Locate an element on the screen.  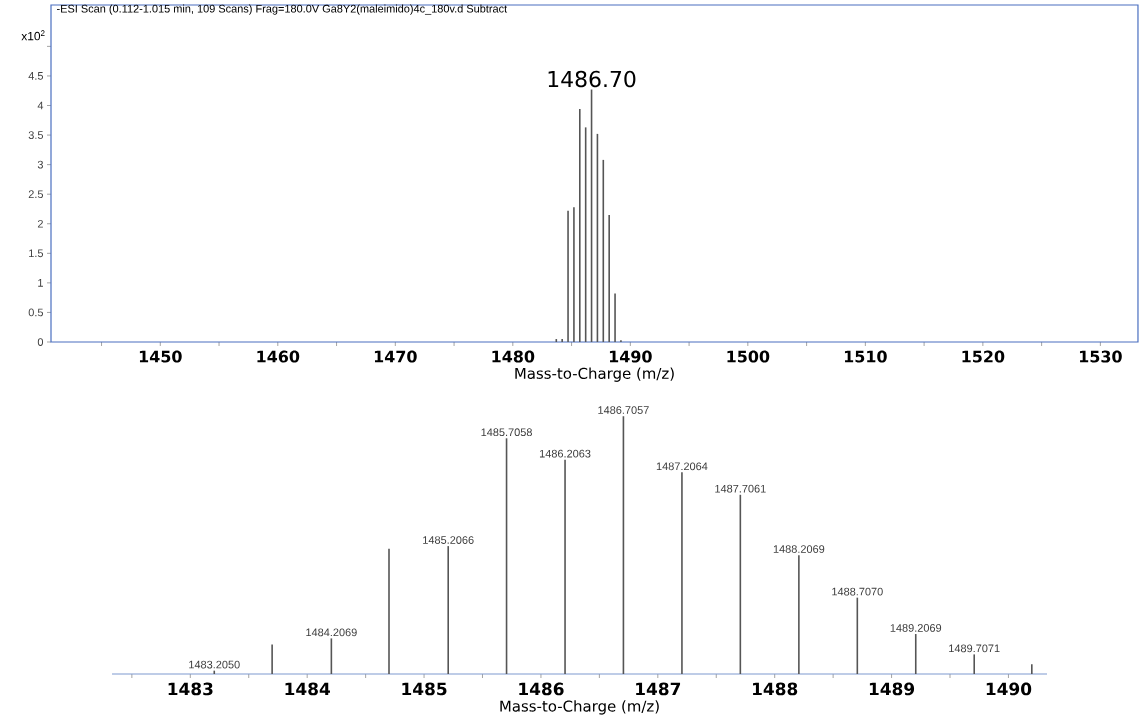
annotation: 1486.70 is located at coordinates (592, 79).